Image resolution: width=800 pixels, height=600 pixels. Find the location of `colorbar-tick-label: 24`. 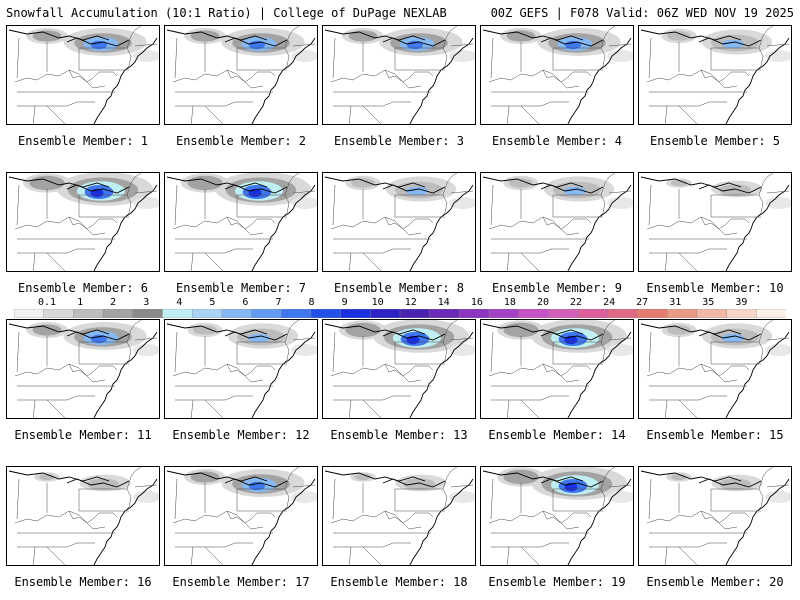

colorbar-tick-label: 24 is located at coordinates (609, 302).